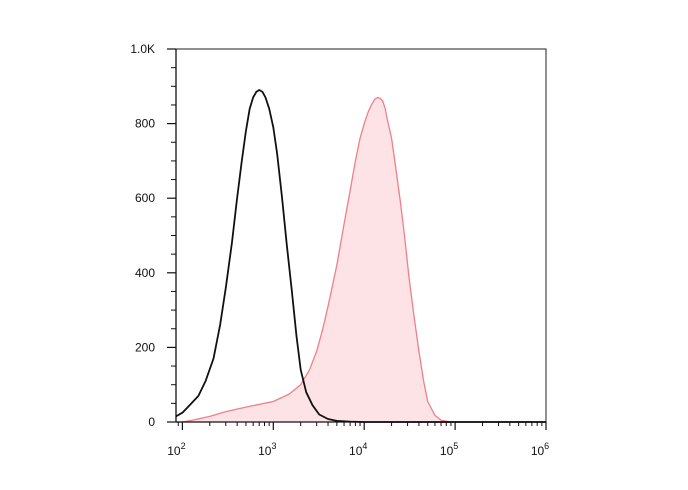 The height and width of the screenshot is (490, 688). What do you see at coordinates (267, 449) in the screenshot?
I see `x-tick-label: 10³` at bounding box center [267, 449].